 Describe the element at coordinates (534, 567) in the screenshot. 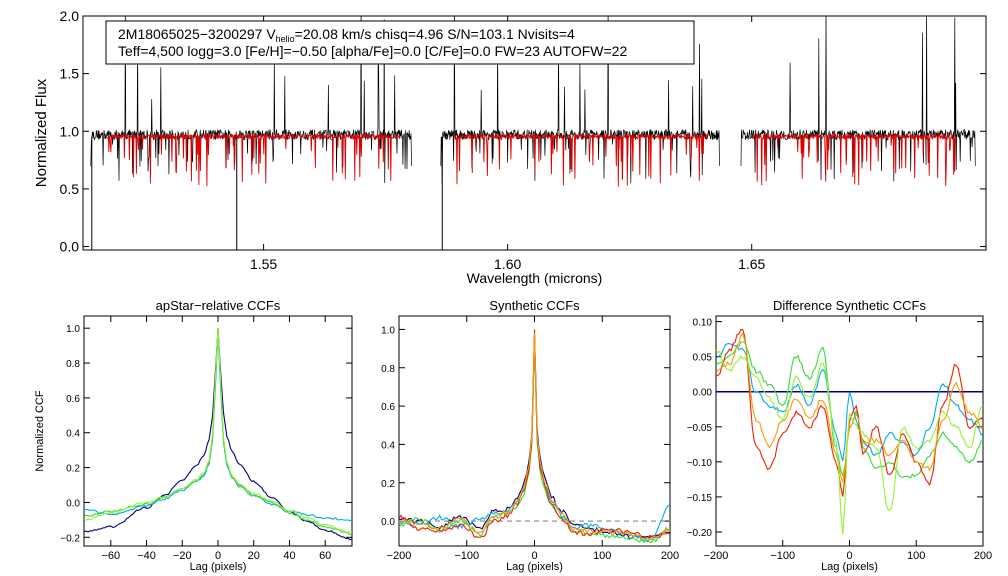

I see `ccf2-xlabel: Lag (pixels)` at that location.